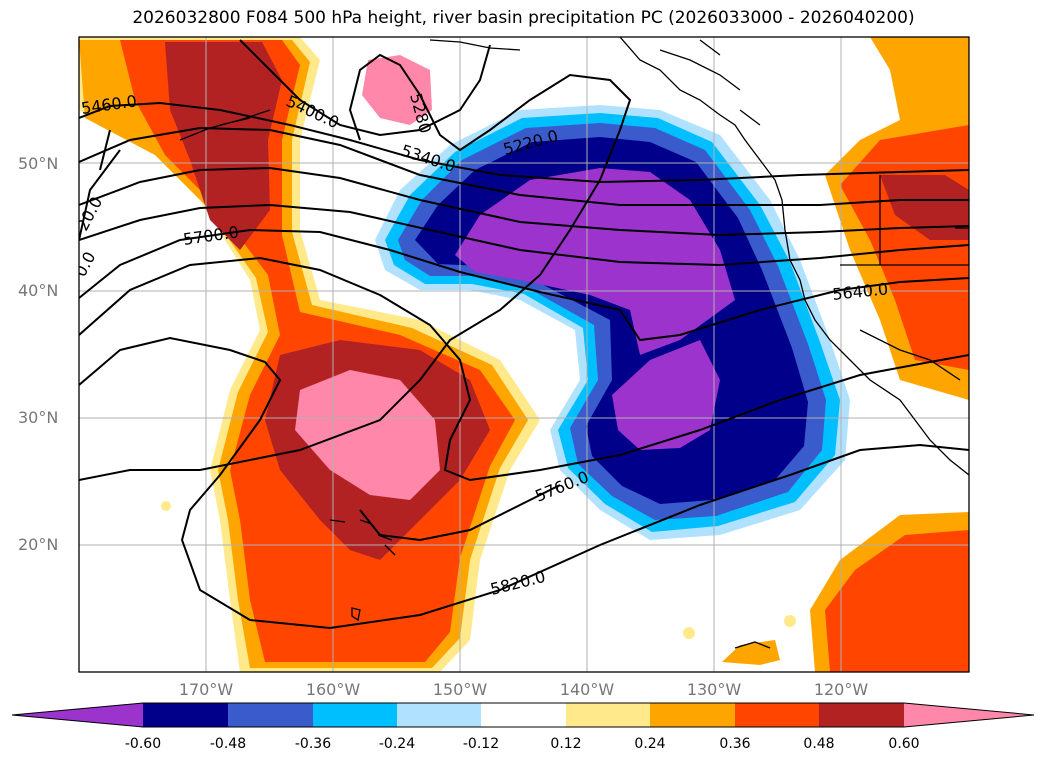 Image resolution: width=1047 pixels, height=765 pixels. I want to click on colorbar-tick-label: -0.12, so click(481, 744).